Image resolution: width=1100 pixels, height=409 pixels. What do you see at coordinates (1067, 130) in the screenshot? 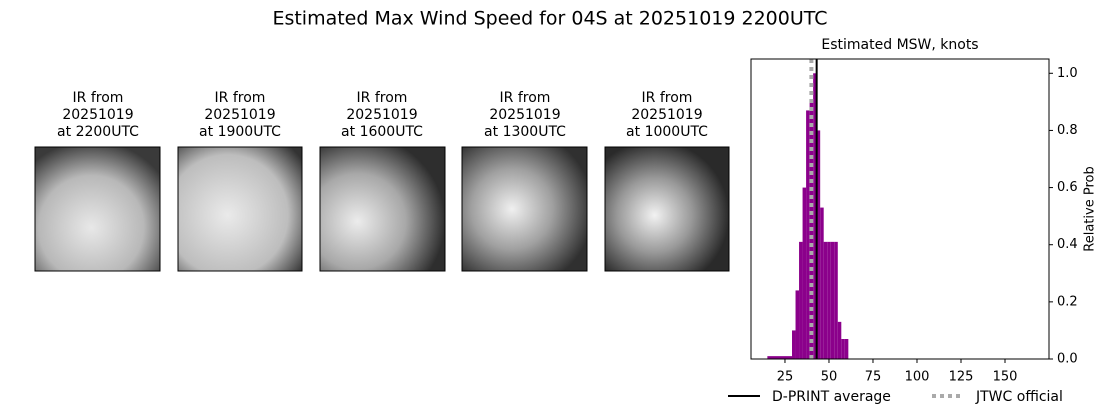
I see `y-tick-label: 0.8` at bounding box center [1067, 130].